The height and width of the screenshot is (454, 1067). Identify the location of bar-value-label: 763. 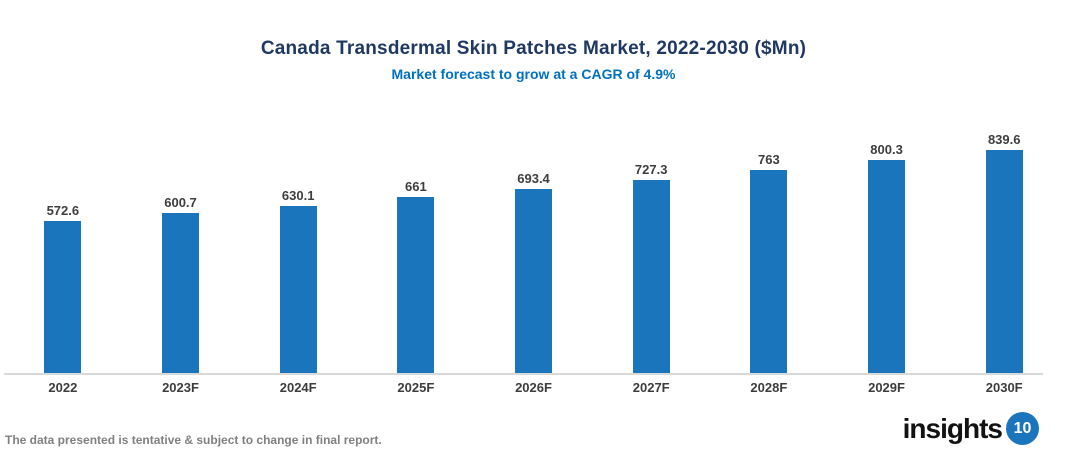
(769, 159).